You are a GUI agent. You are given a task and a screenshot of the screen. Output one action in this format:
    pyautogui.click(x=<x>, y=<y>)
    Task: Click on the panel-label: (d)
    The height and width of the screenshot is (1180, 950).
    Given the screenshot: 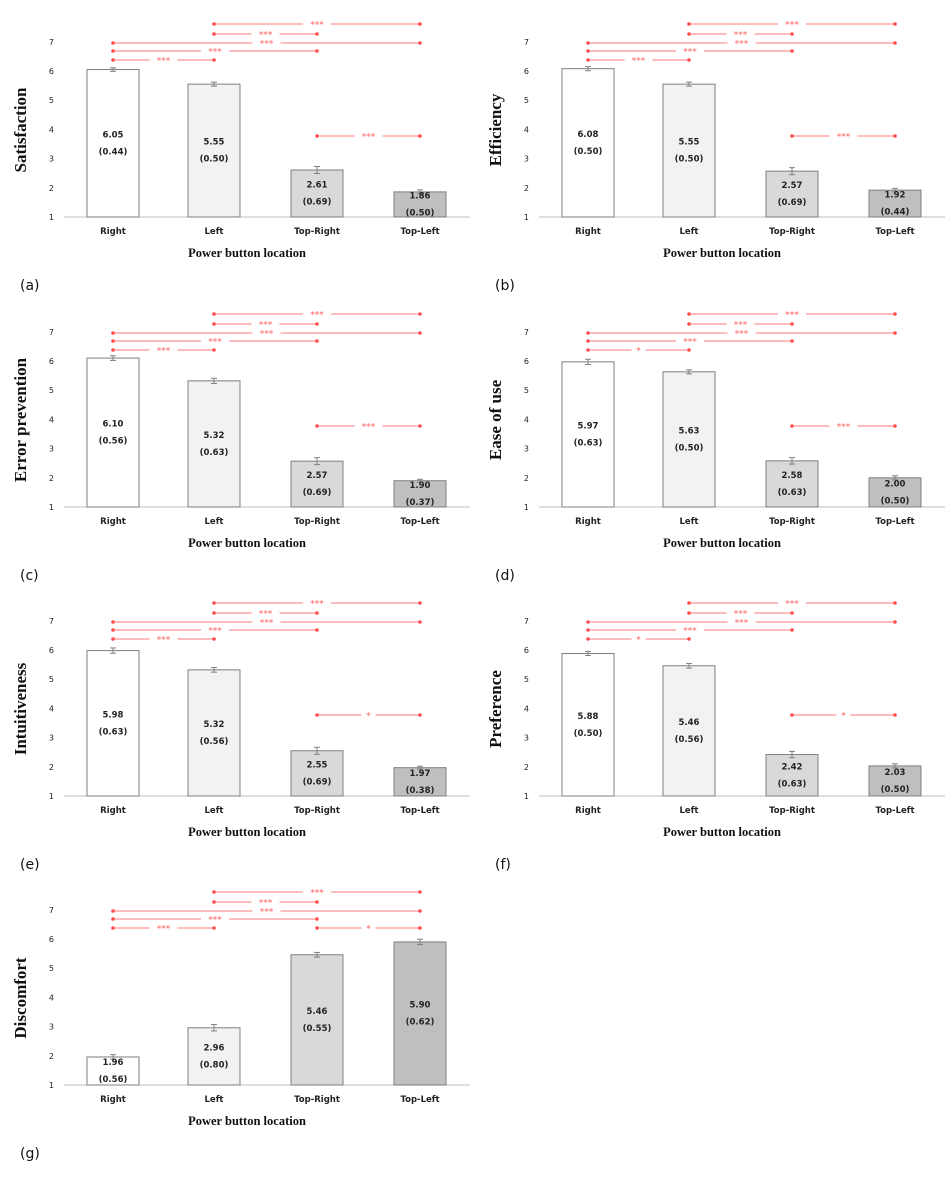 What is the action you would take?
    pyautogui.click(x=505, y=576)
    